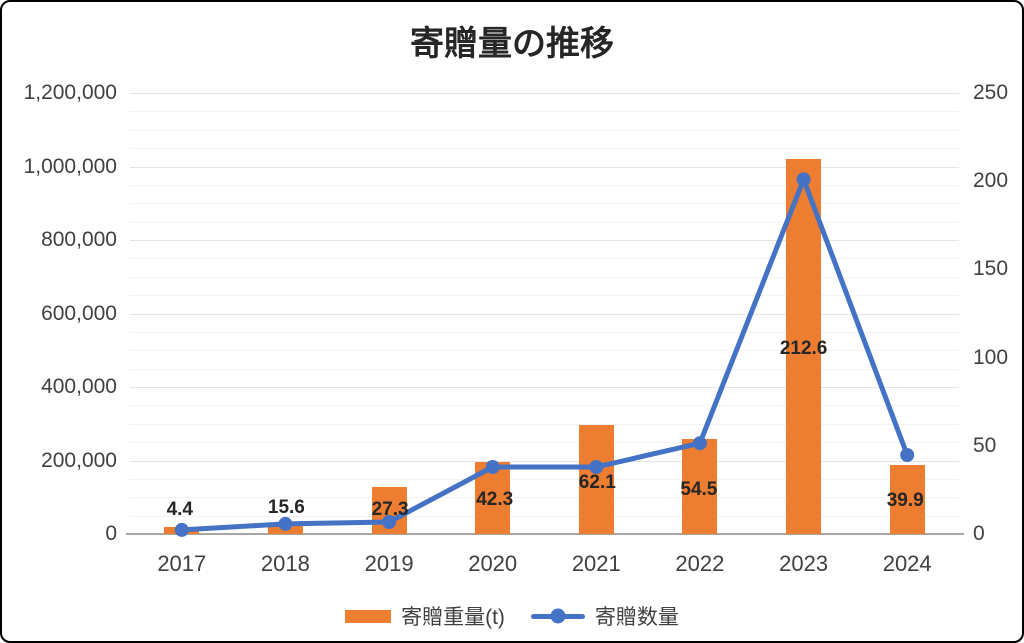 Image resolution: width=1024 pixels, height=643 pixels. Describe the element at coordinates (79, 239) in the screenshot. I see `left-axis-tick: 800,000` at that location.